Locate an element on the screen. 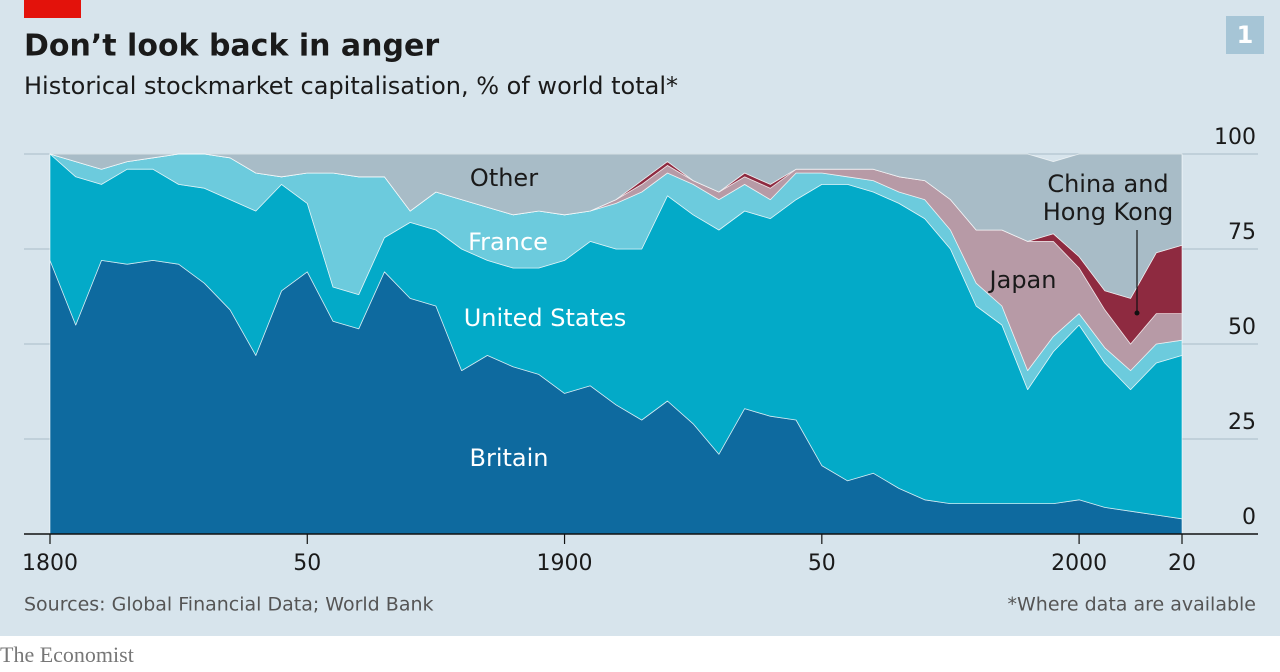 The width and height of the screenshot is (1280, 672). series-label: China and Hong Kong is located at coordinates (1108, 198).